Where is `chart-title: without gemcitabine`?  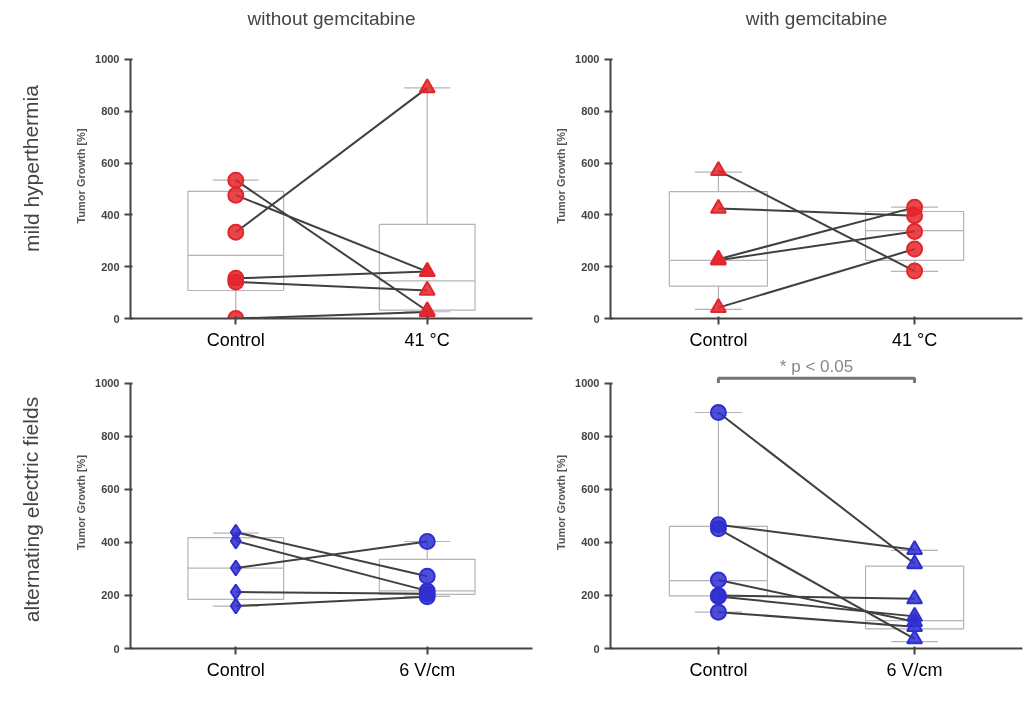
chart-title: without gemcitabine is located at coordinates (331, 18).